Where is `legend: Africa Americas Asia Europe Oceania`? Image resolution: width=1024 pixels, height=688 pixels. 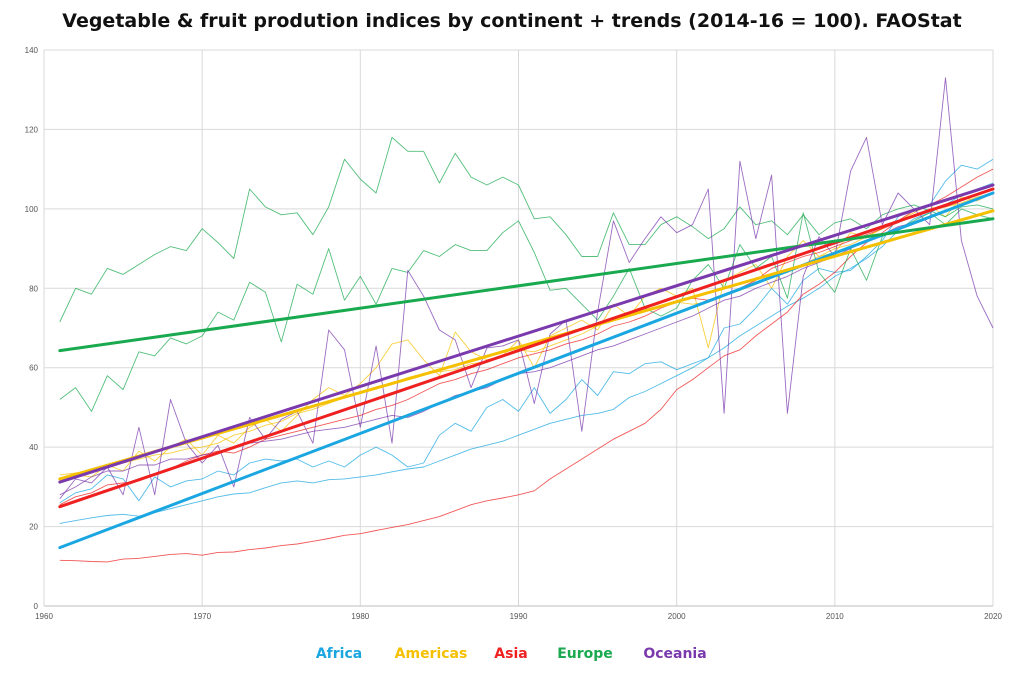 legend: Africa Americas Asia Europe Oceania is located at coordinates (511, 654).